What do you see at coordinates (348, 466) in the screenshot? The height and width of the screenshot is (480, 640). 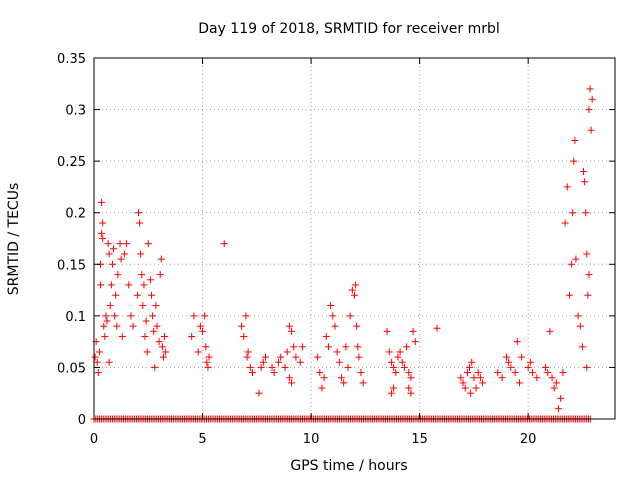 I see `x-axis-label: GPS time / hours` at bounding box center [348, 466].